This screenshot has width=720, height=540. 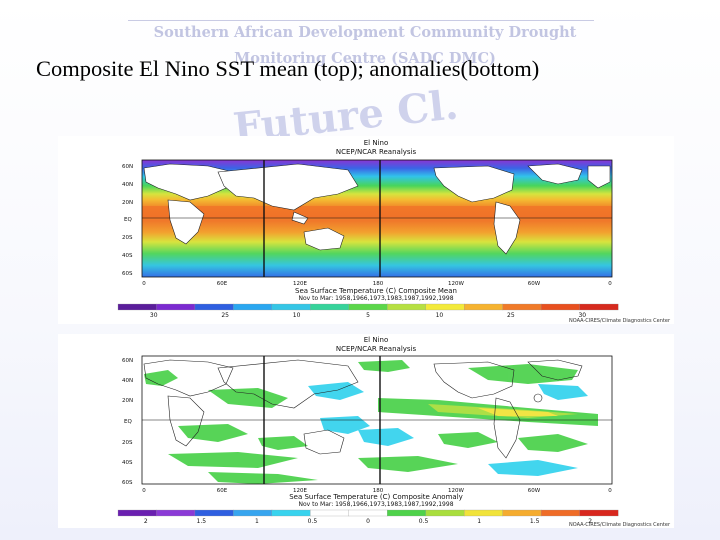 What do you see at coordinates (300, 284) in the screenshot?
I see `mean-lon-label: 120E` at bounding box center [300, 284].